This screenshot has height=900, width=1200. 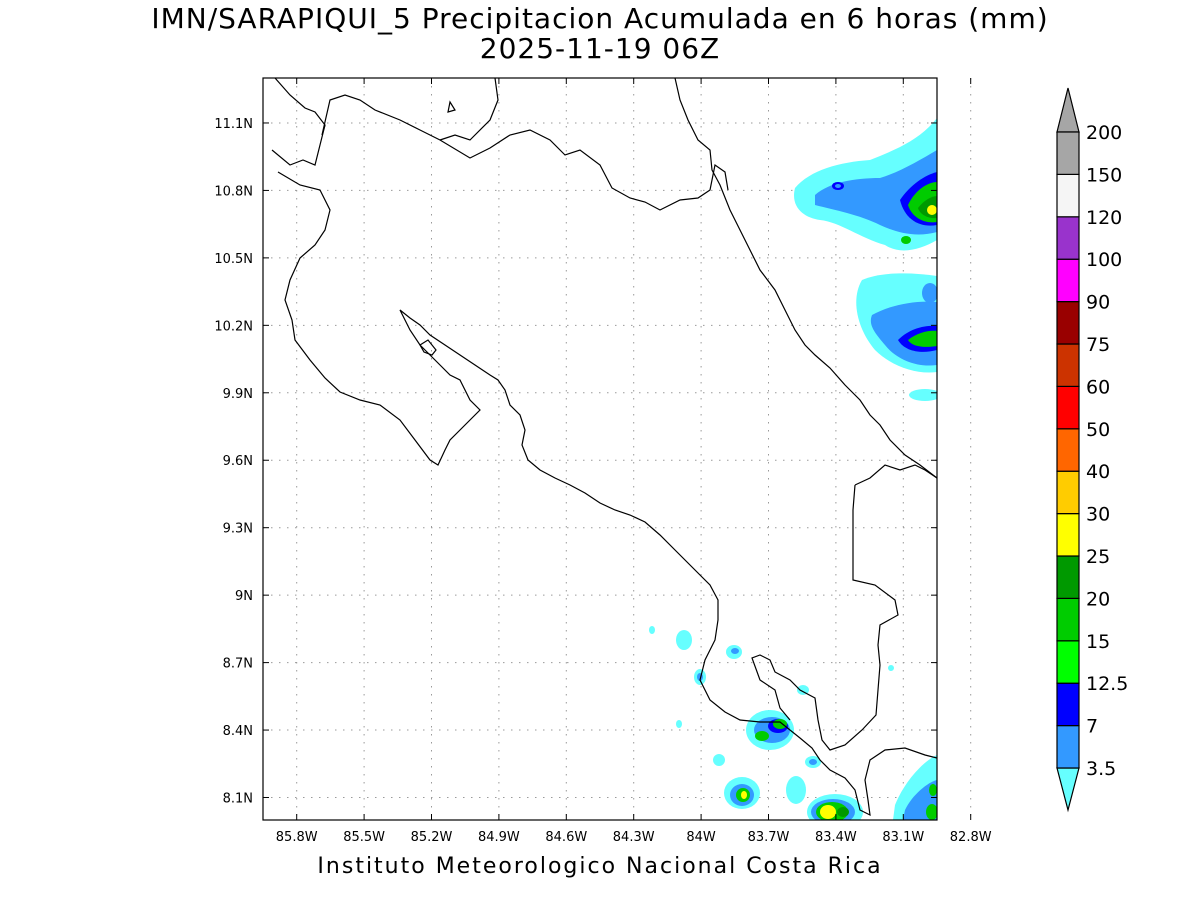 I want to click on lat-tick-label: 9N, so click(x=244, y=596).